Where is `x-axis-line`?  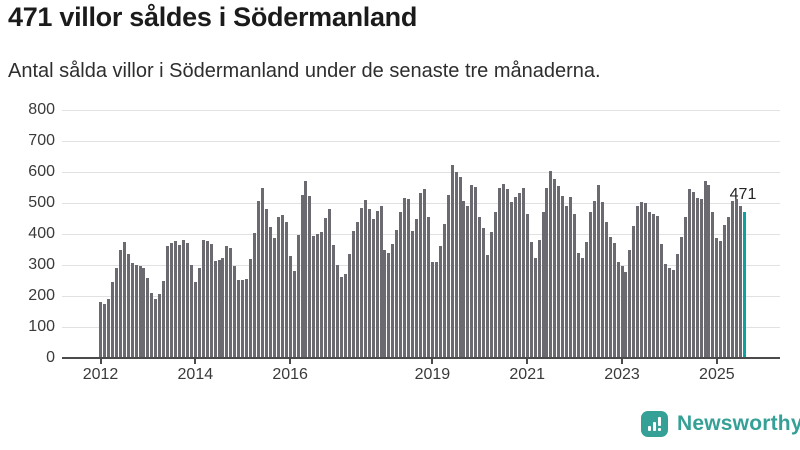 x-axis-line is located at coordinates (421, 358).